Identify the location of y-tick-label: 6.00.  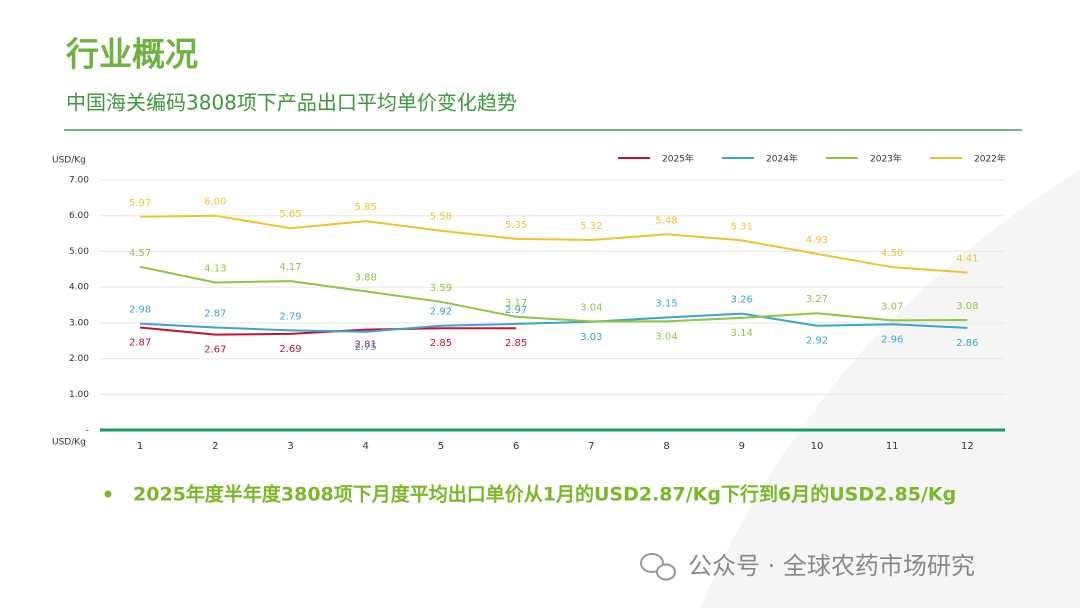
(79, 216).